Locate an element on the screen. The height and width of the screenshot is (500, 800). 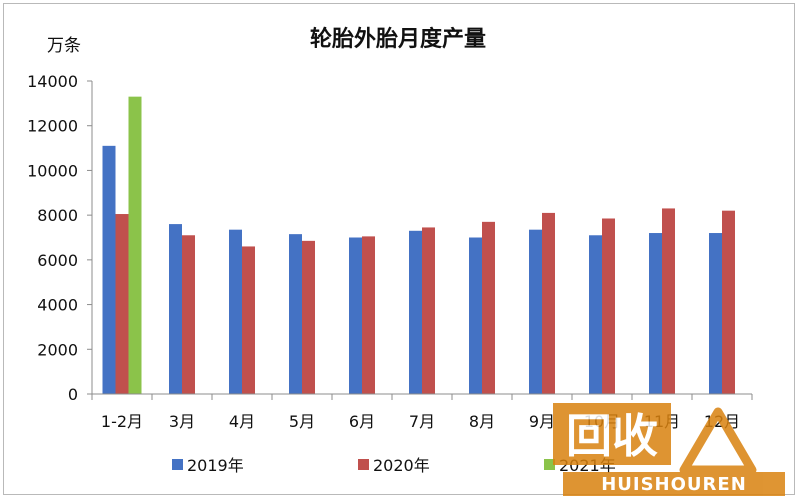
y-tick-label: 6000 is located at coordinates (57, 260).